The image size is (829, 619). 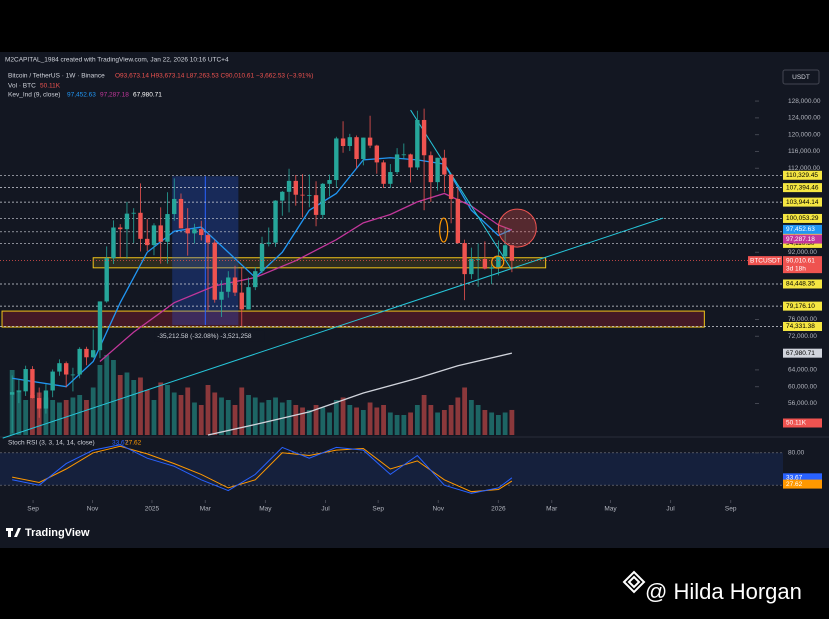 I want to click on price-tag-countdown: 3d 18h, so click(x=796, y=268).